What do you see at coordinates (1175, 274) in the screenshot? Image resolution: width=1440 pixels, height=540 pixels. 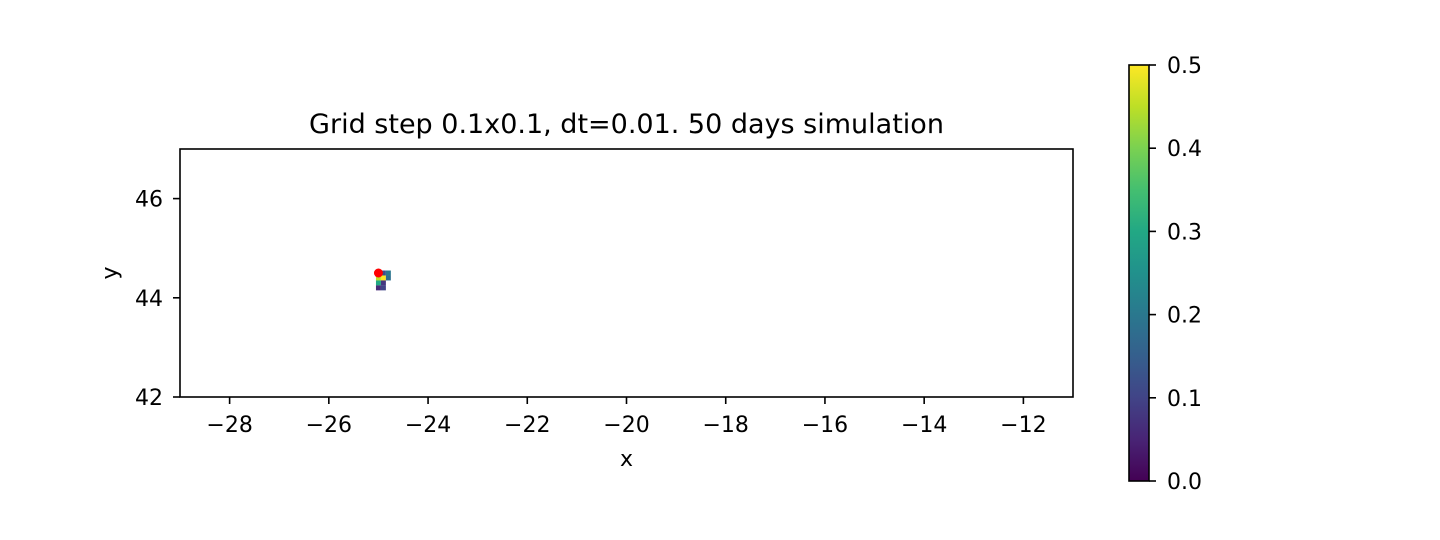 I see `colorbar-ticks: 0.0 0.1 0.2 0.3 0.4 0.5` at bounding box center [1175, 274].